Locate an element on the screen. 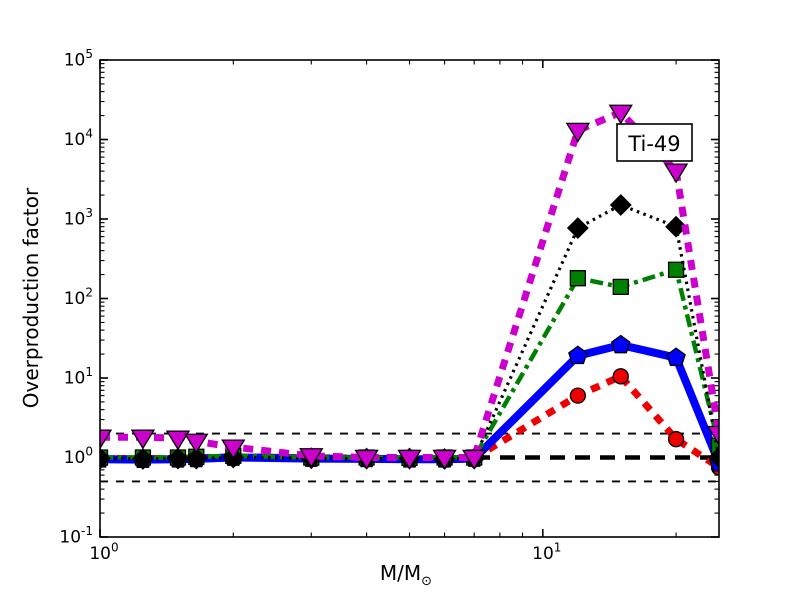 Image resolution: width=800 pixels, height=600 pixels. isotope-label: Ti-49 is located at coordinates (653, 144).